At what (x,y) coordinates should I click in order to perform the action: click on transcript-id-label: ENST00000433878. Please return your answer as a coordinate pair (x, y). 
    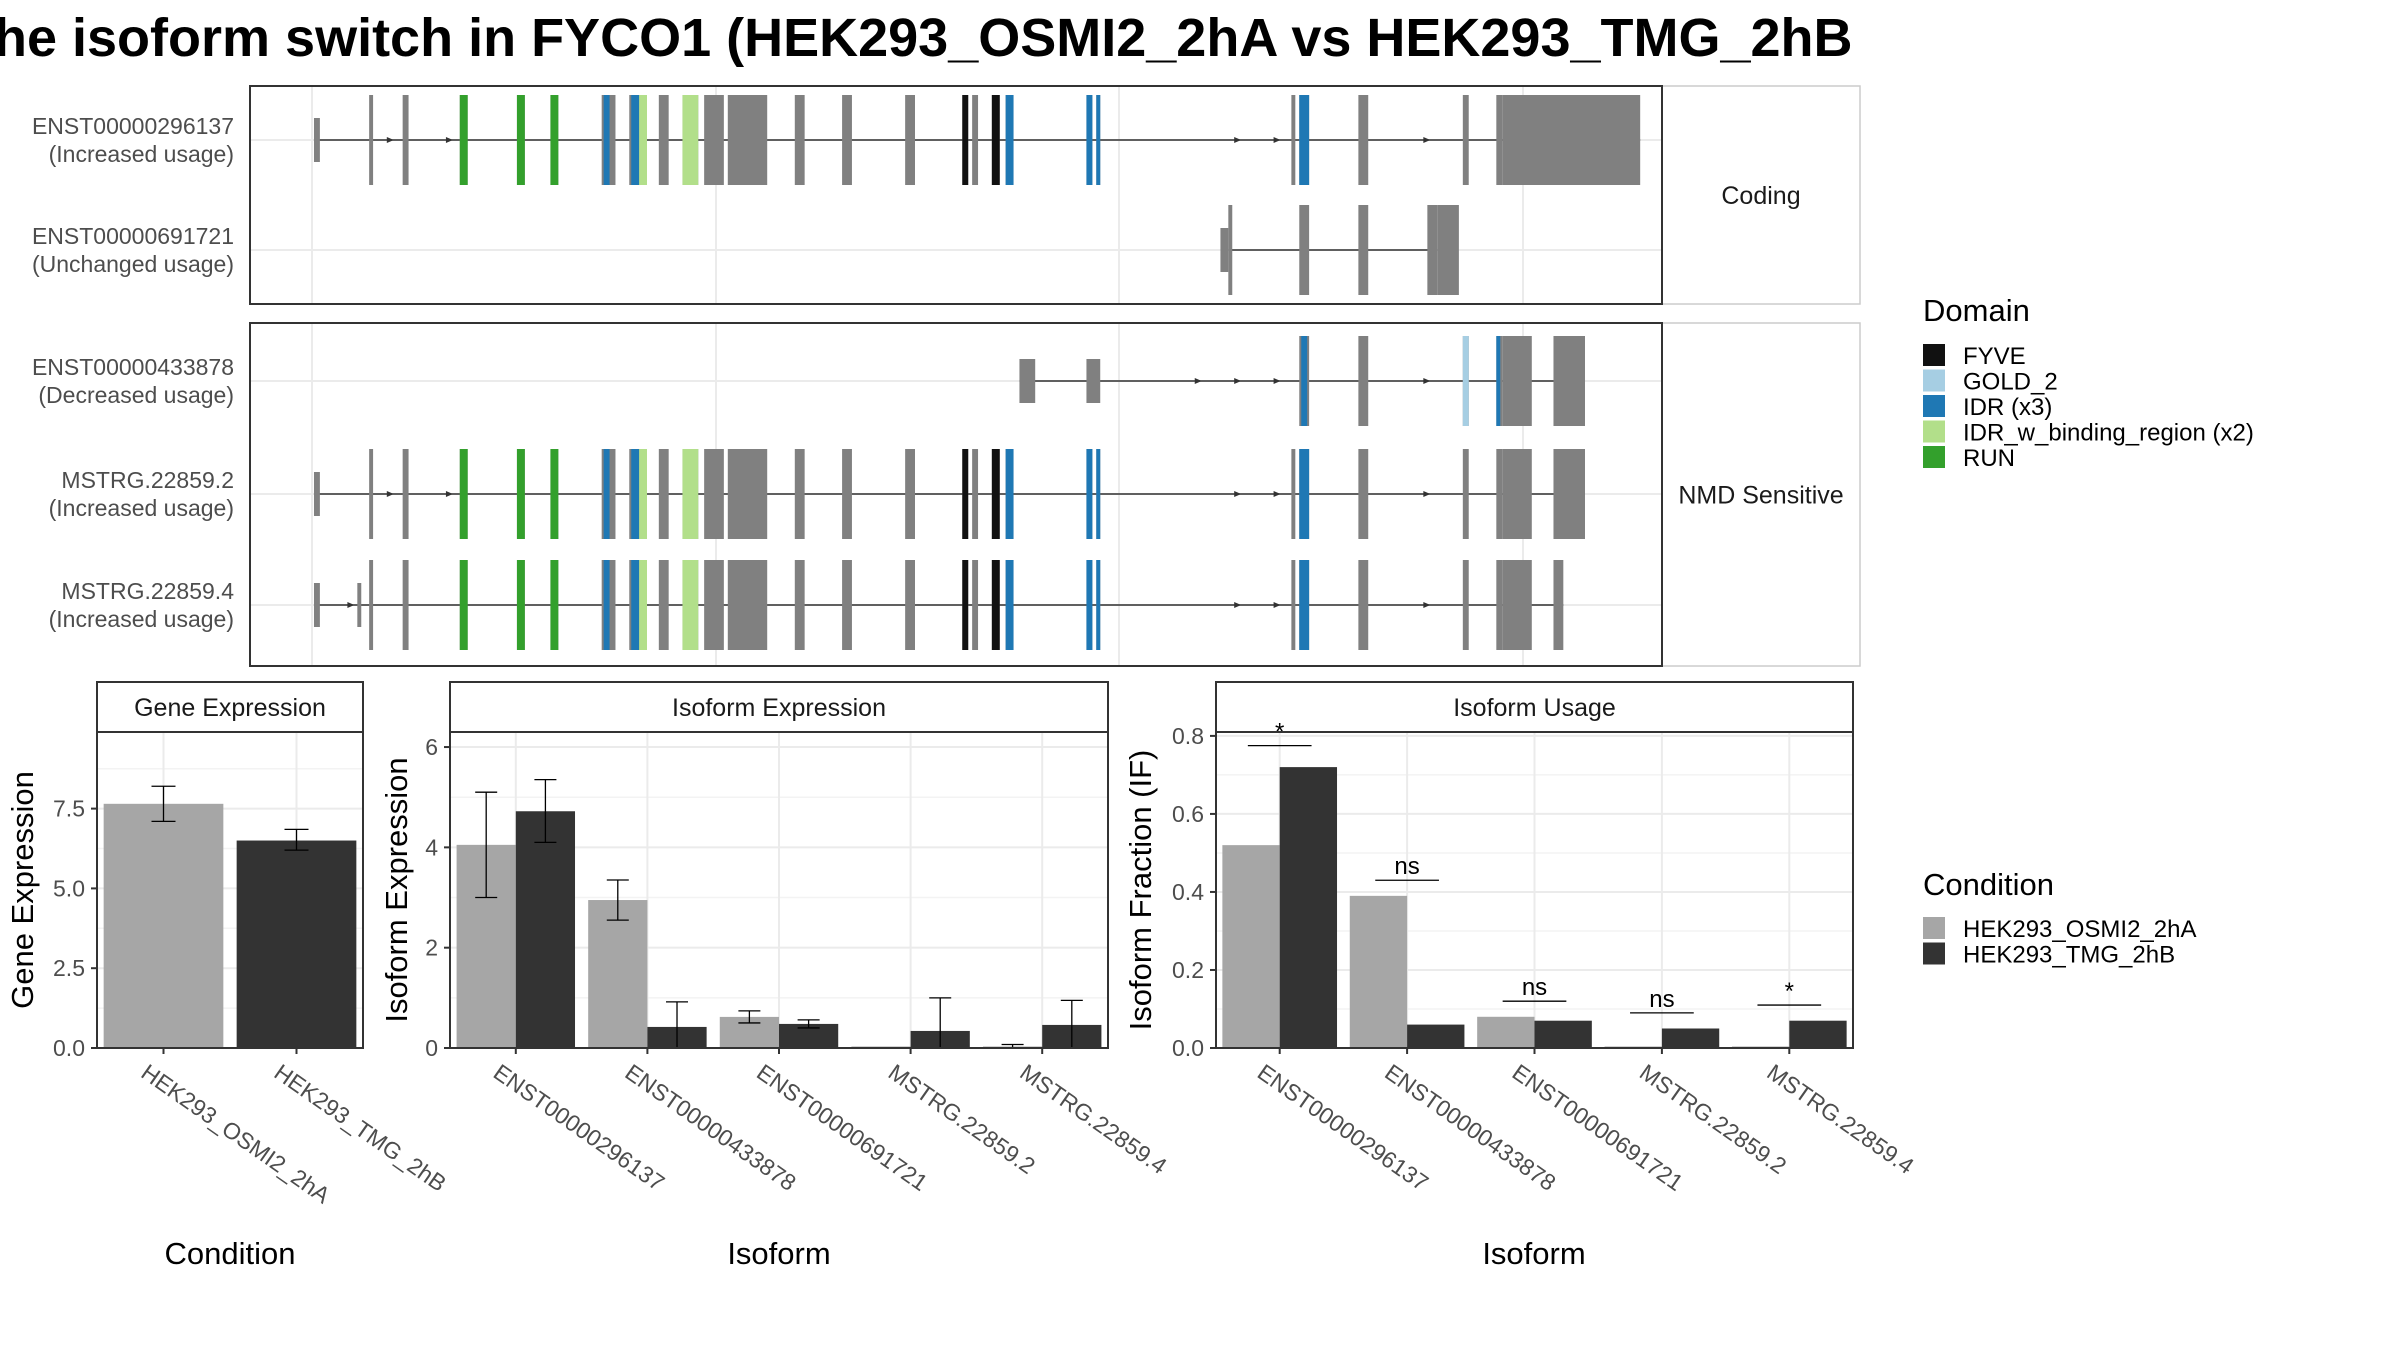
    Looking at the image, I should click on (133, 367).